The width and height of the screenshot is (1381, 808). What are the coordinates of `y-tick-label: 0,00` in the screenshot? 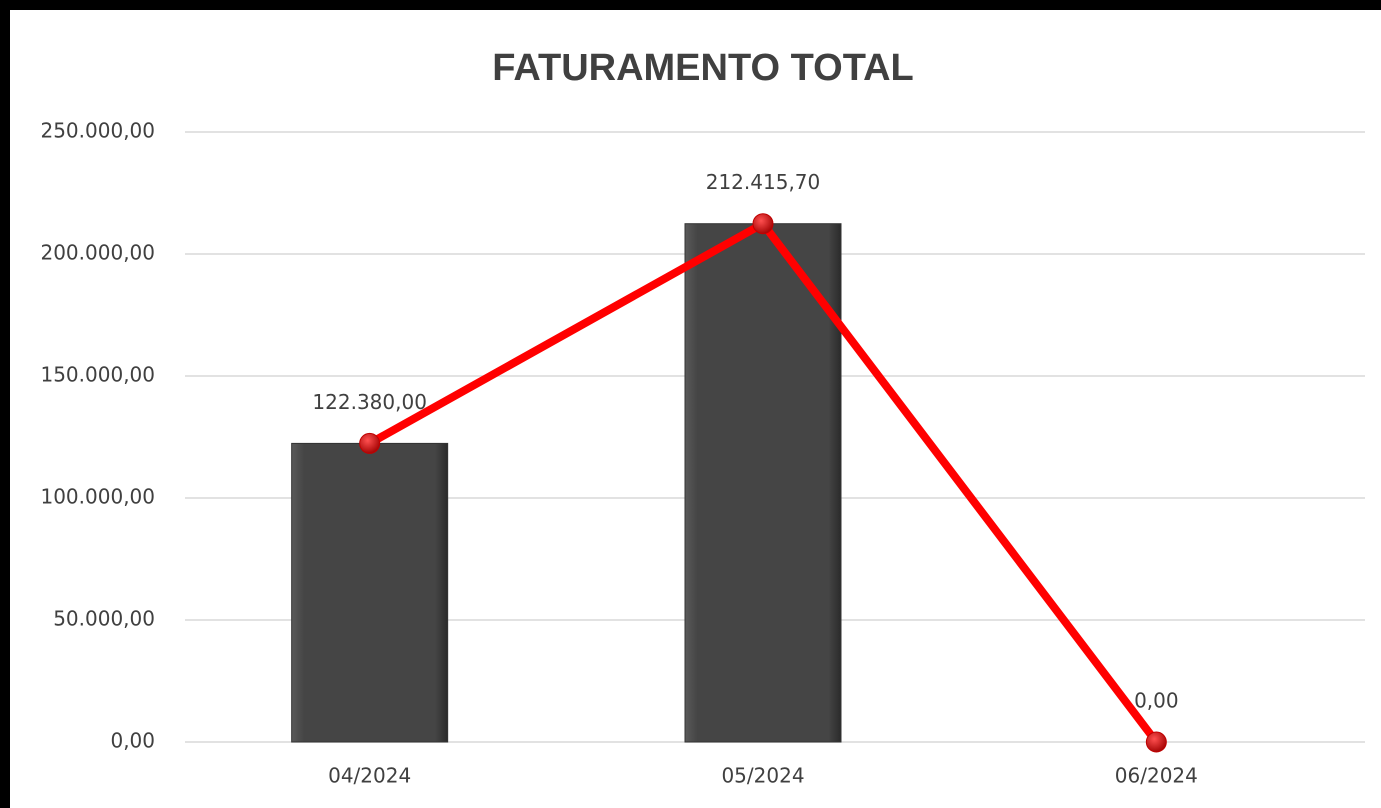 It's located at (132, 741).